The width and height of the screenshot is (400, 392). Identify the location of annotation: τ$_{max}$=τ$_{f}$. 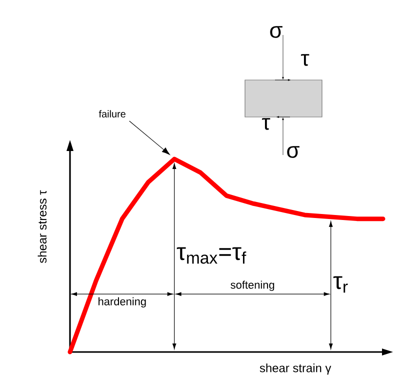
(211, 255).